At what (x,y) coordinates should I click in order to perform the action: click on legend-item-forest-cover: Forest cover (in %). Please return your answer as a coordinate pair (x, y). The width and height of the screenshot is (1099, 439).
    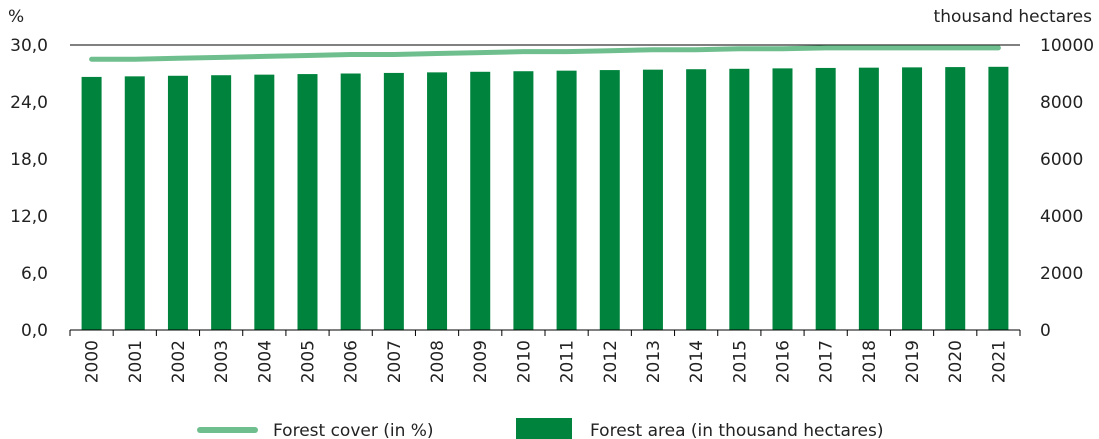
    Looking at the image, I should click on (315, 430).